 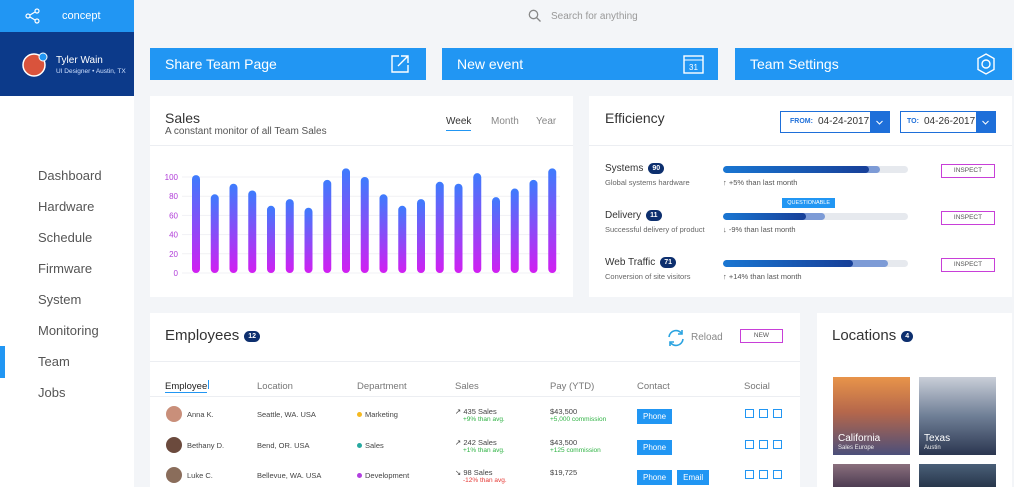 I want to click on nav-item: Jobs, so click(x=52, y=392).